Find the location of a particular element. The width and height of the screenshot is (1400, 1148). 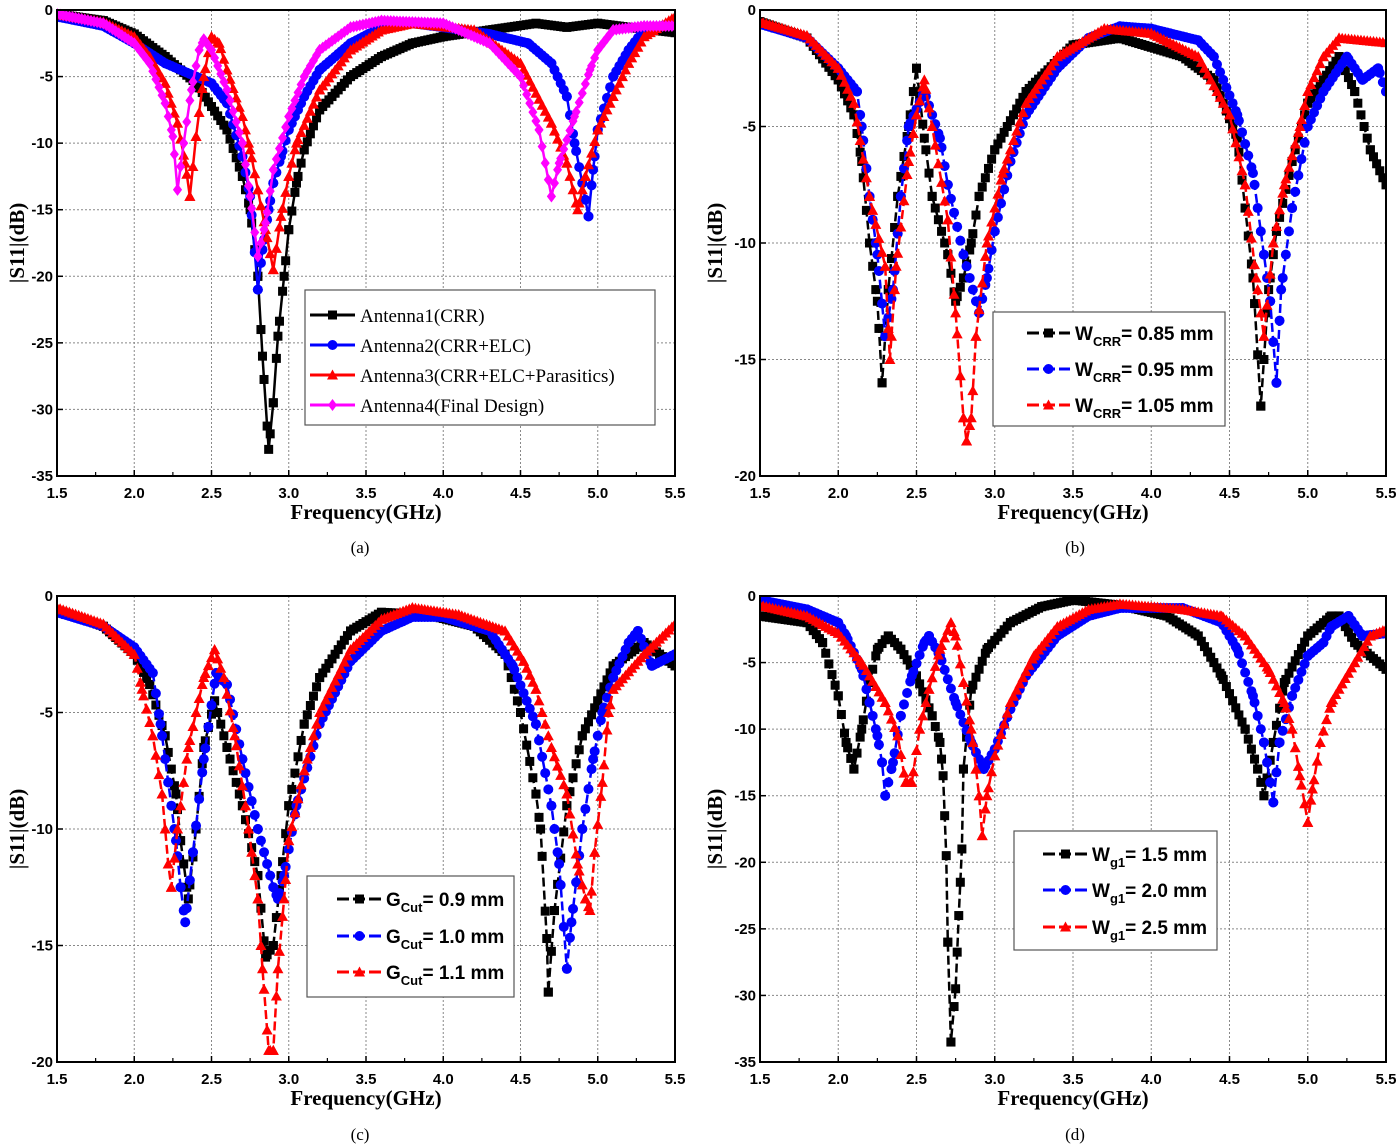

legend-item: Antenna1(CRR) is located at coordinates (397, 316).